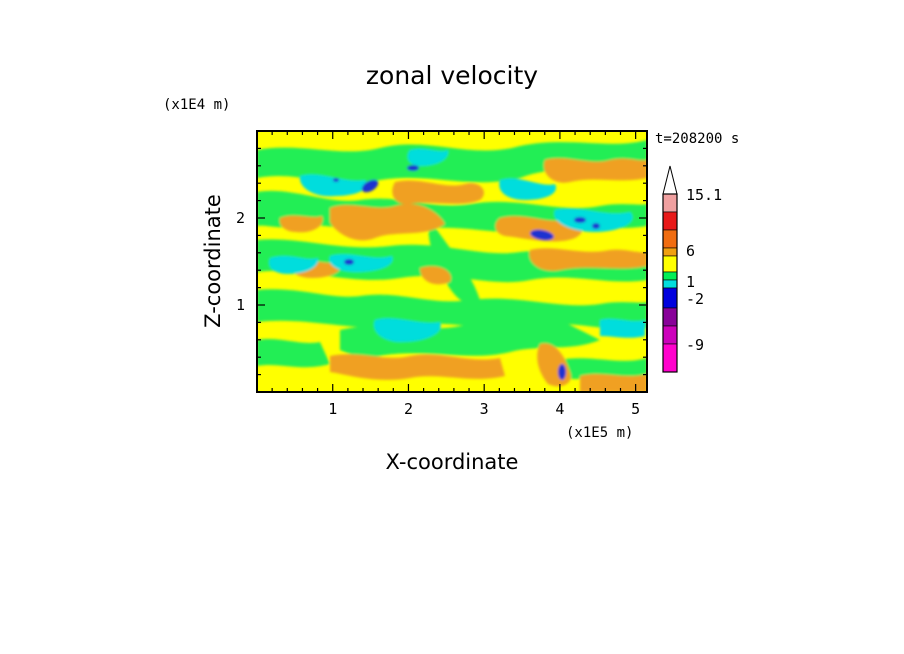 The height and width of the screenshot is (654, 904). I want to click on x-axis-unit: (x1E5 m), so click(599, 433).